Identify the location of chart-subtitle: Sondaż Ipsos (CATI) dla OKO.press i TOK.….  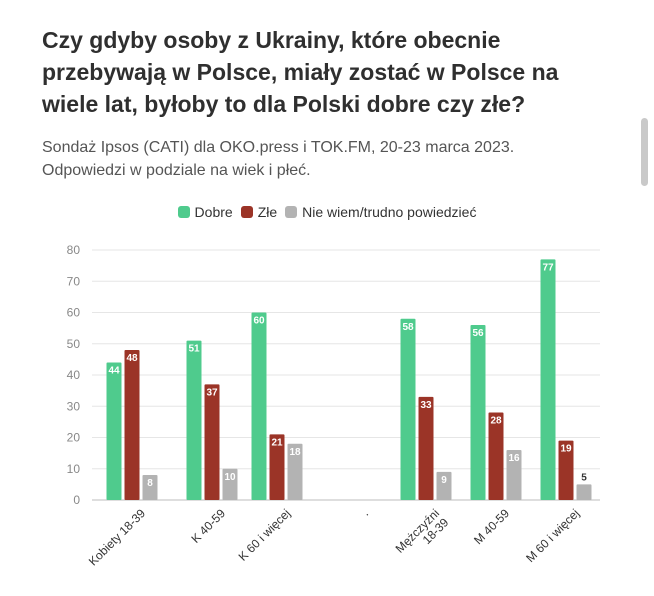
(278, 159).